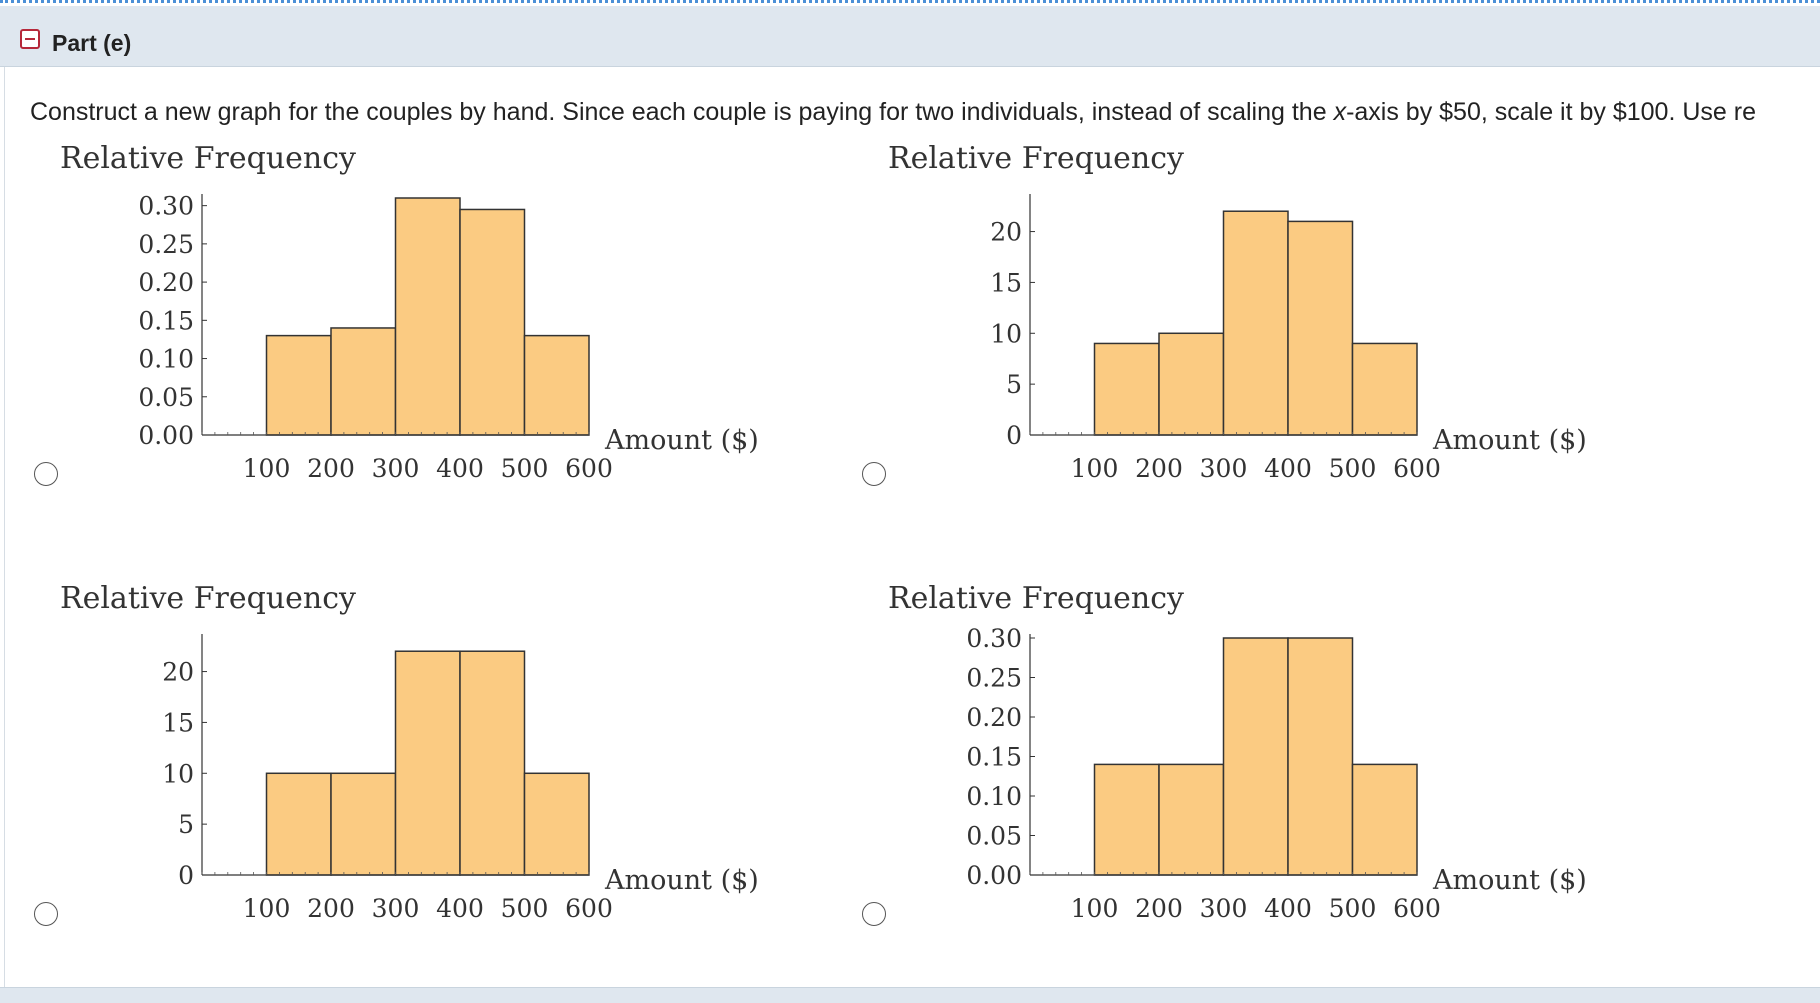 The image size is (1820, 1003). Describe the element at coordinates (1551, 112) in the screenshot. I see `instruction-post: -axis by $50, scale it by $100. Use re` at that location.